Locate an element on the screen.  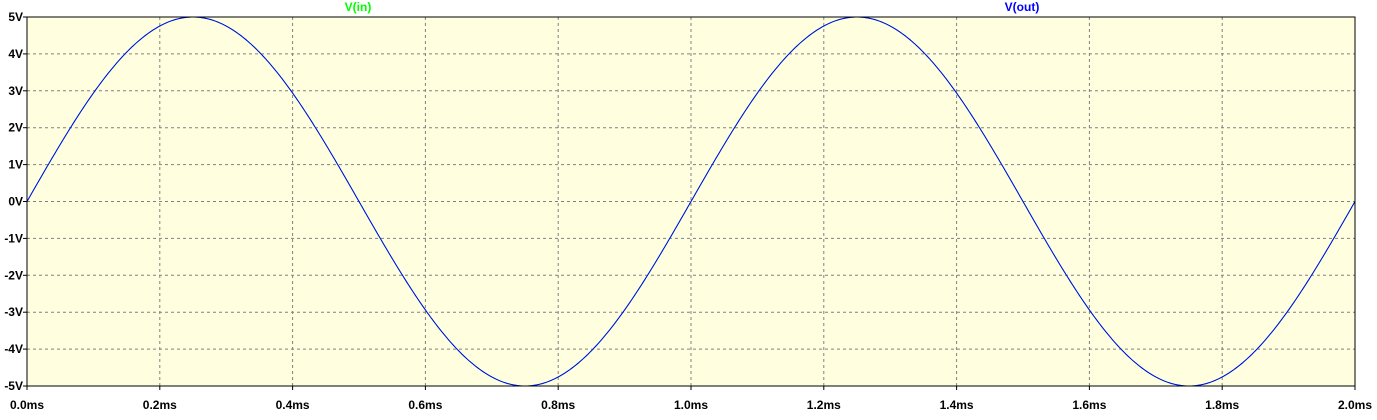
x-tick-label: 0.6ms is located at coordinates (425, 405).